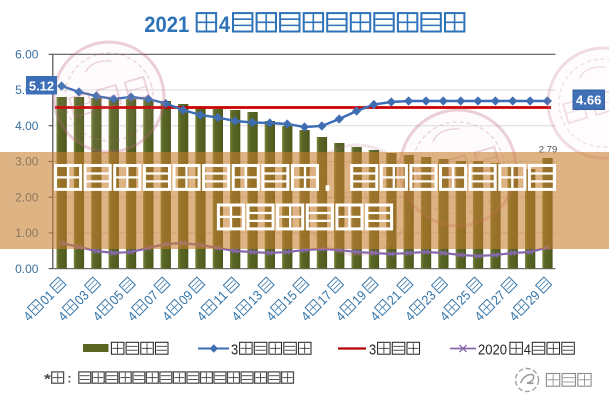 This screenshot has height=400, width=609. What do you see at coordinates (492, 351) in the screenshot?
I see `svg-text: 2020` at bounding box center [492, 351].